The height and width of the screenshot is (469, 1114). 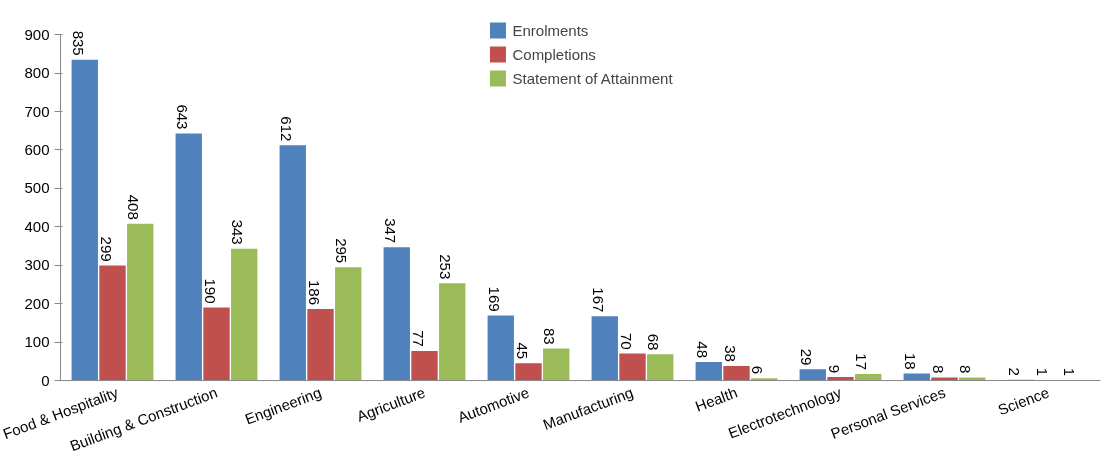 What do you see at coordinates (342, 251) in the screenshot?
I see `data-label: 295` at bounding box center [342, 251].